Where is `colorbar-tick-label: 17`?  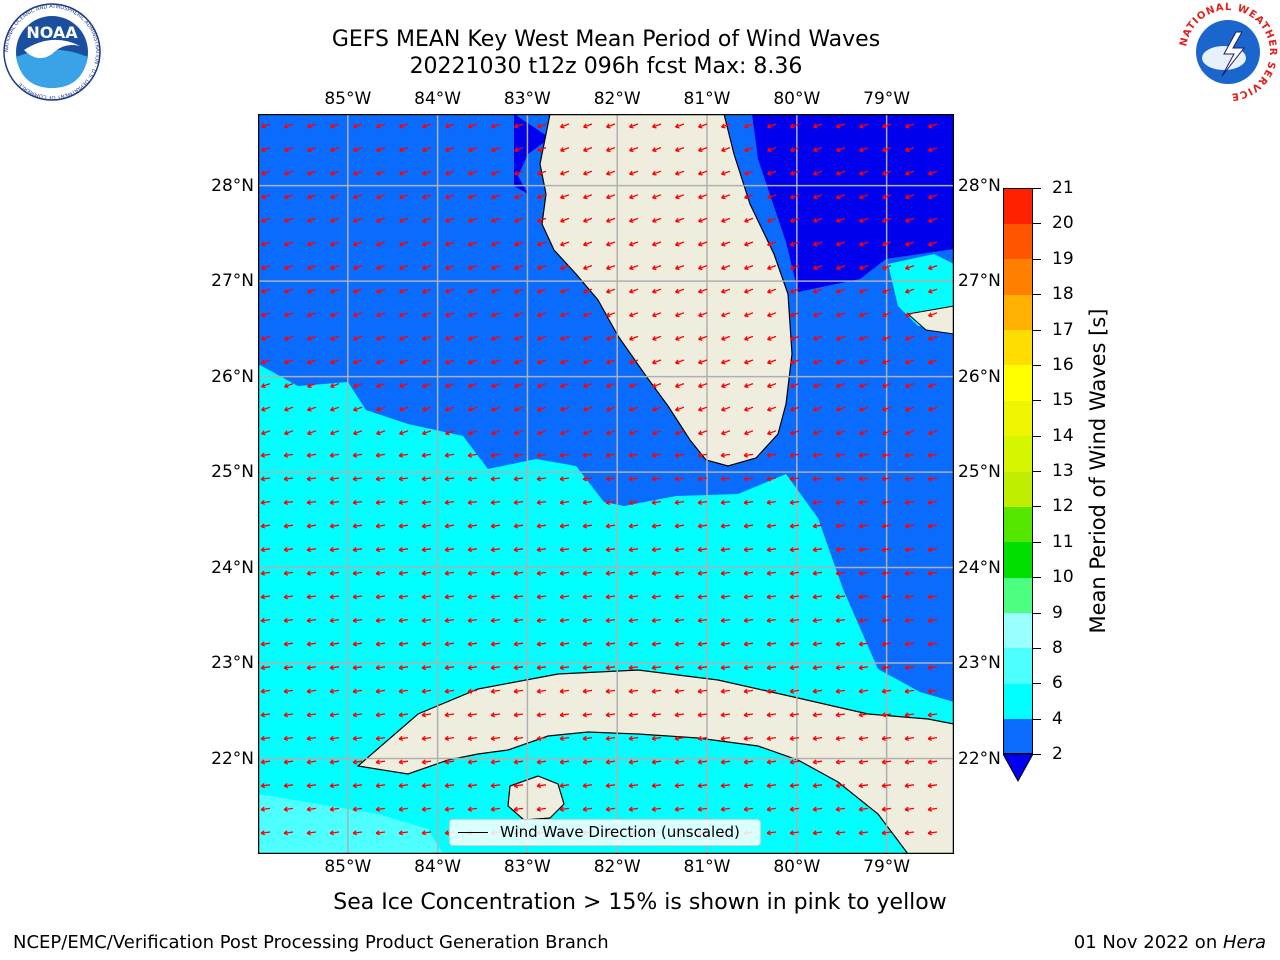 colorbar-tick-label: 17 is located at coordinates (1063, 329).